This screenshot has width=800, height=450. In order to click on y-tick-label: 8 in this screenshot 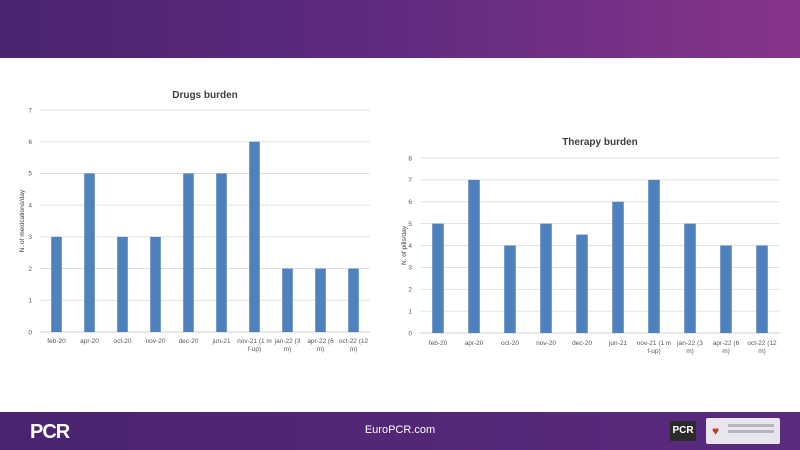, I will do `click(410, 158)`.